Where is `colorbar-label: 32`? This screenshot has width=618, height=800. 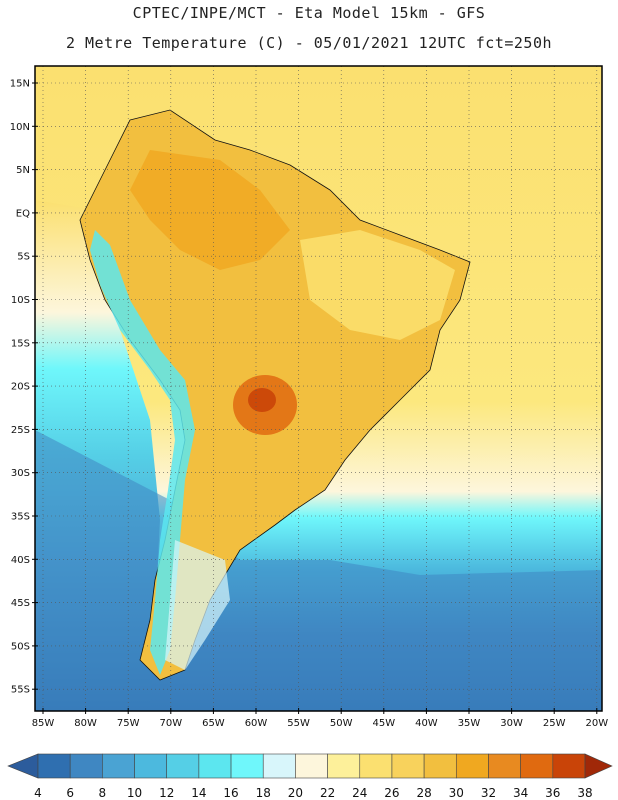 colorbar-label: 32 is located at coordinates (488, 793).